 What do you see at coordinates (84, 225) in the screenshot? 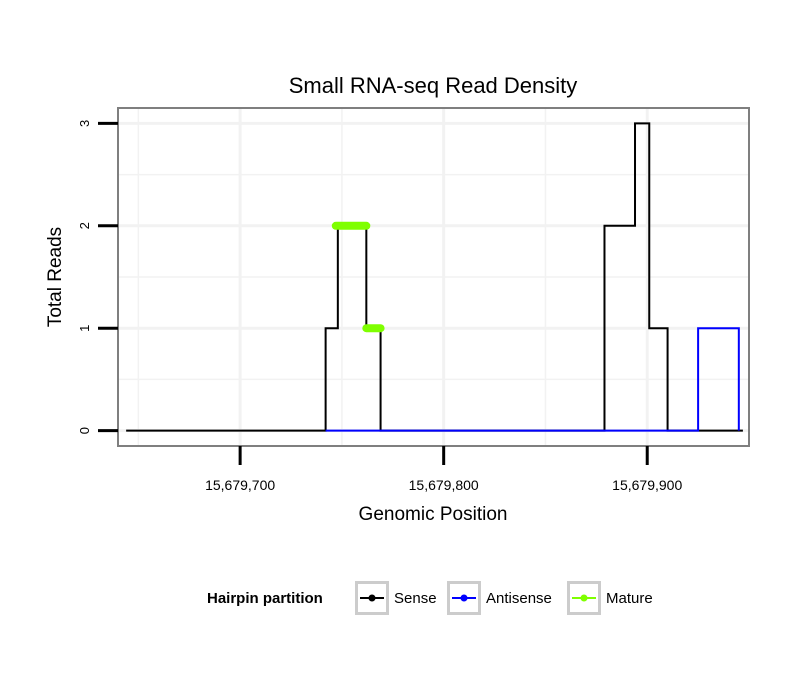
I see `y-tick-label: 2` at bounding box center [84, 225].